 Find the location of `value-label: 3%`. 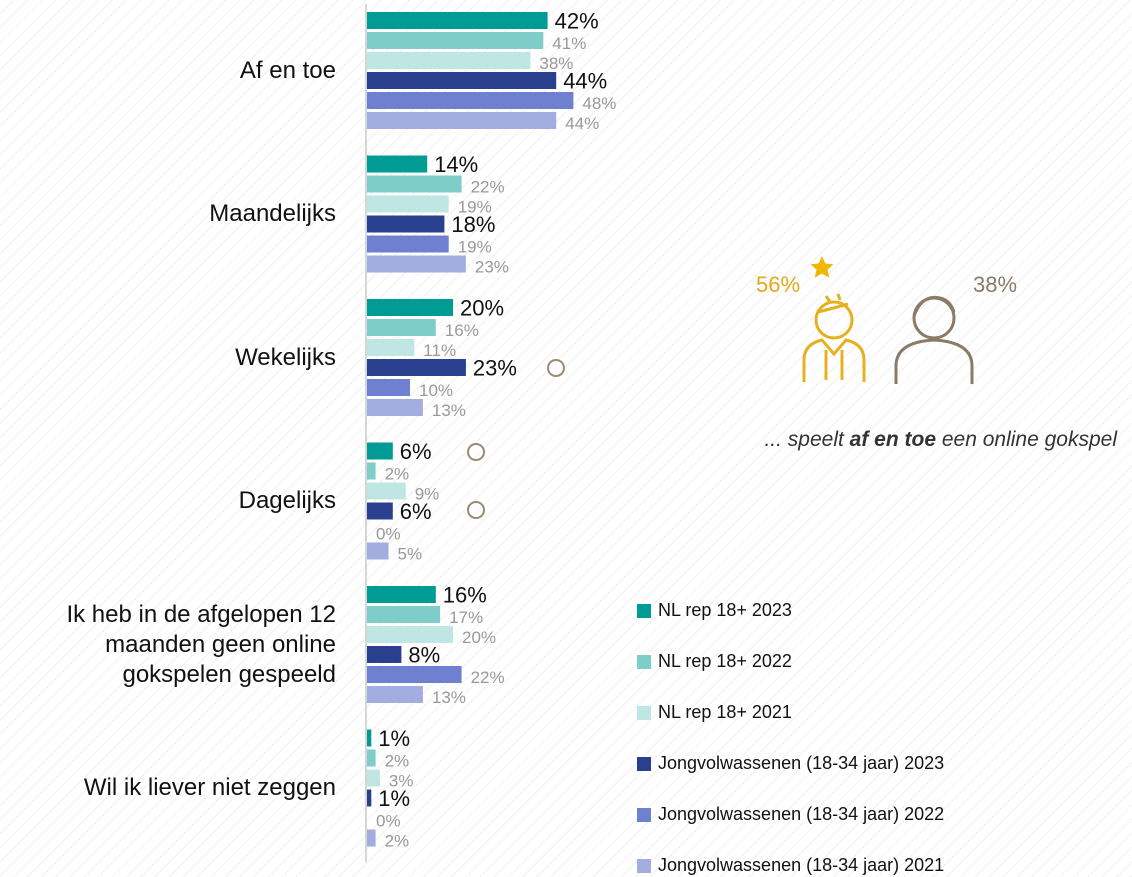

value-label: 3% is located at coordinates (401, 780).